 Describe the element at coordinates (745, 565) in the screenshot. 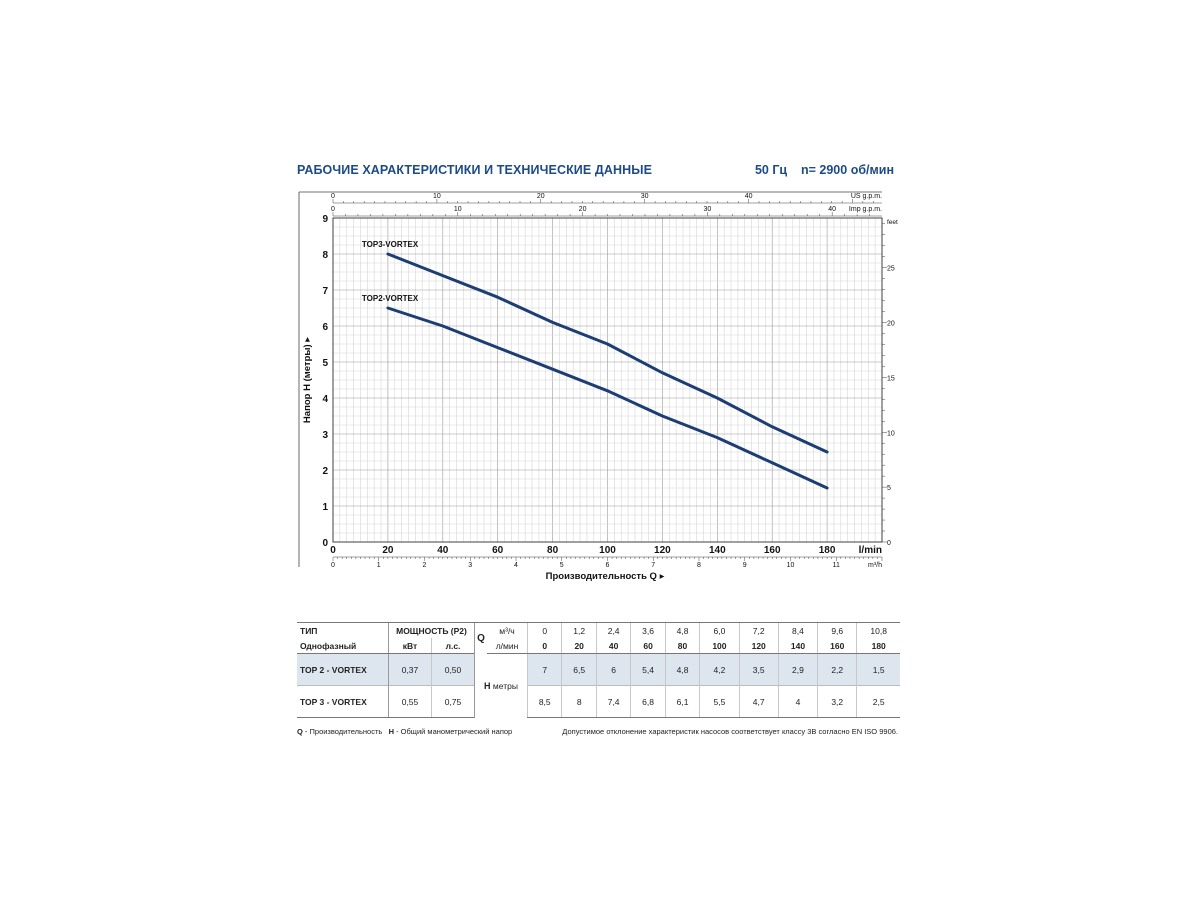

I see `m3h-tick-label: 9` at that location.